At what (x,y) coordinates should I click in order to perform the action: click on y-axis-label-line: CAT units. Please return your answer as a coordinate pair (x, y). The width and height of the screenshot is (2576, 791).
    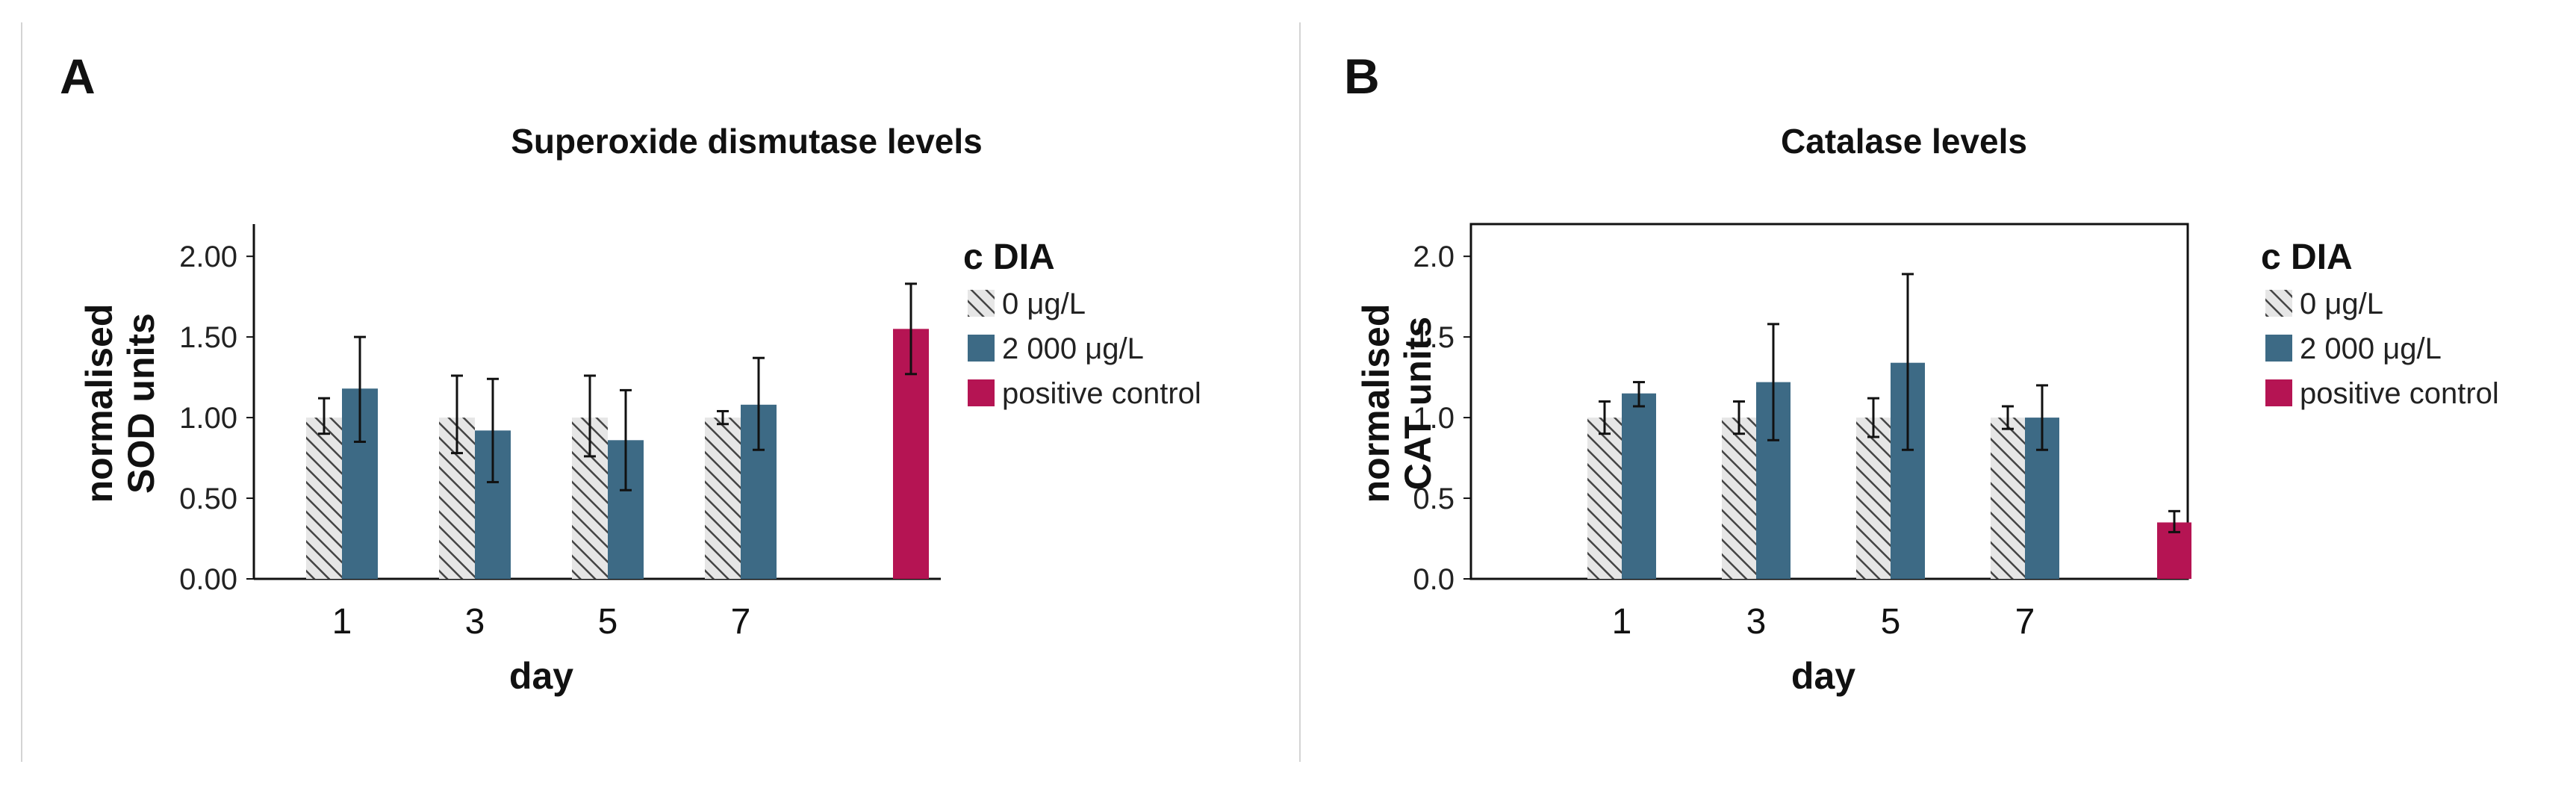
    Looking at the image, I should click on (1418, 404).